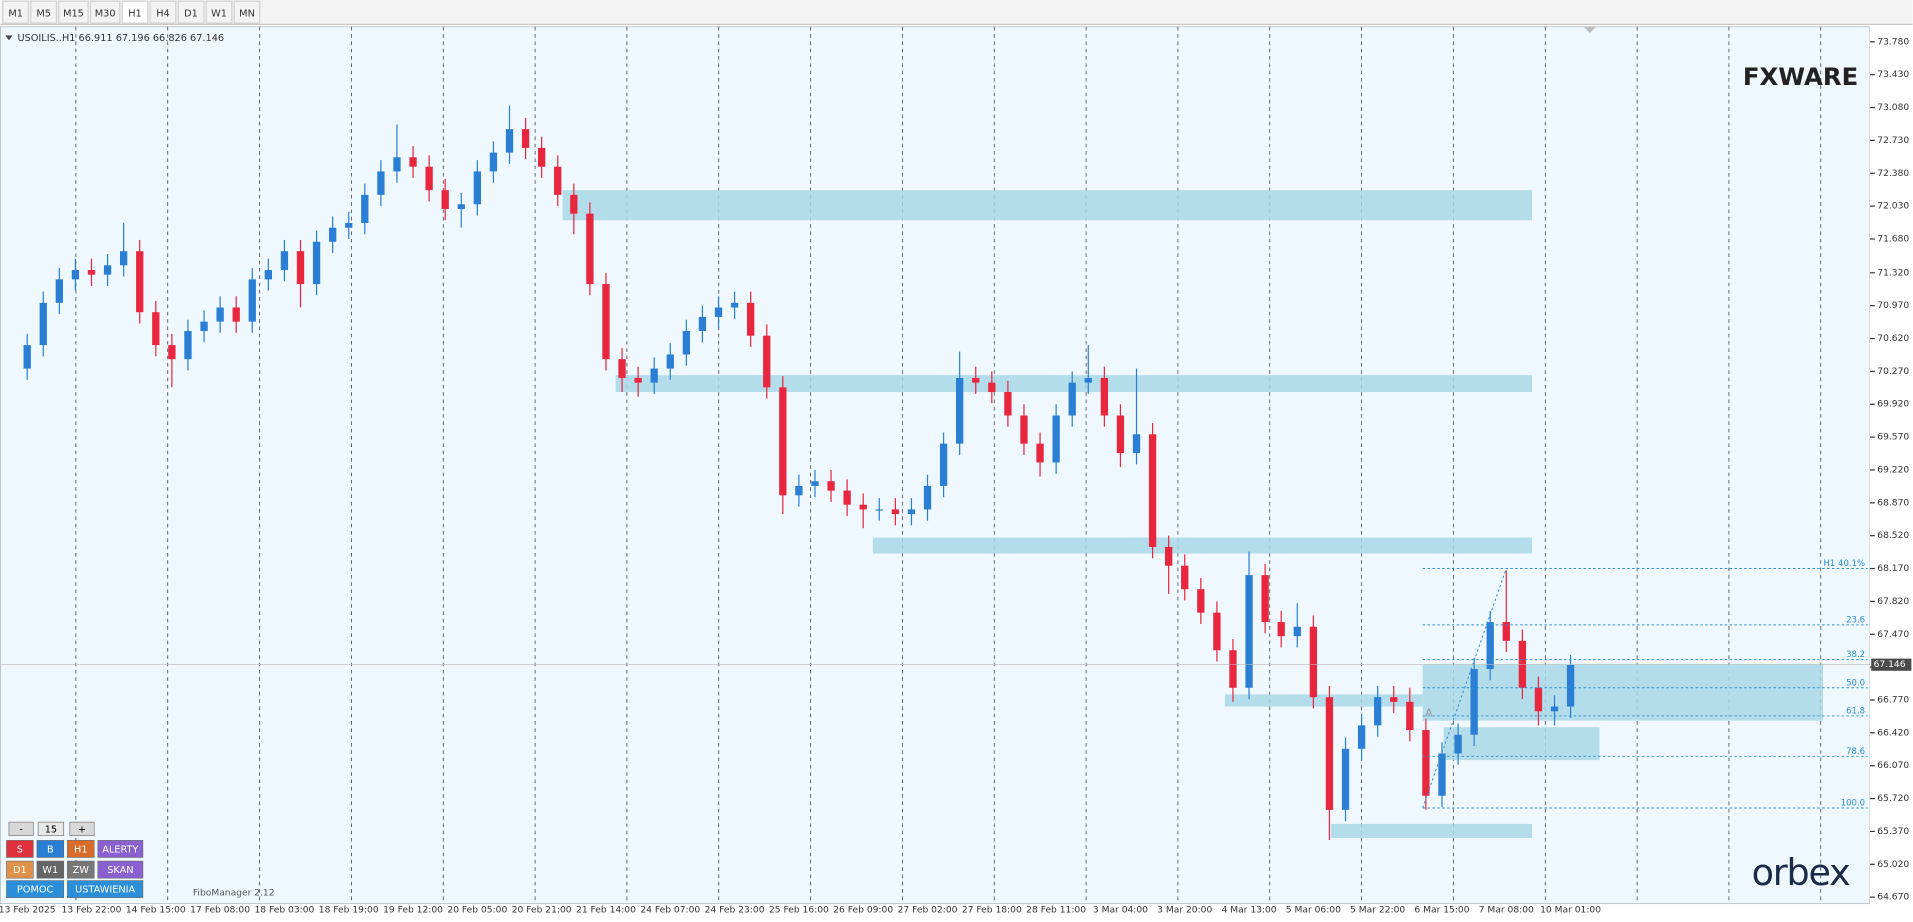 This screenshot has width=1913, height=922. I want to click on timeframe-tab: M5, so click(44, 12).